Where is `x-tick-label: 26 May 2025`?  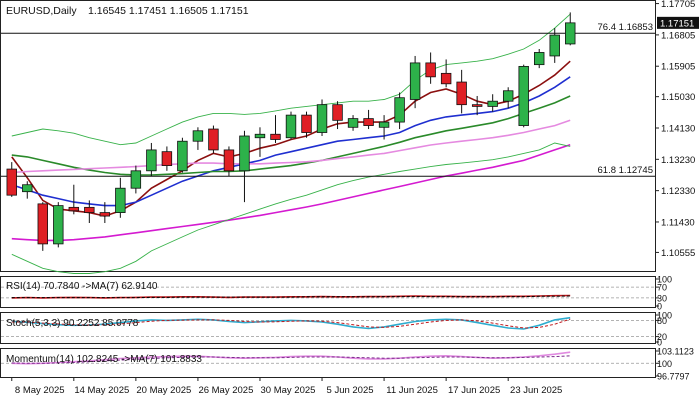 x-tick-label: 26 May 2025 is located at coordinates (225, 390).